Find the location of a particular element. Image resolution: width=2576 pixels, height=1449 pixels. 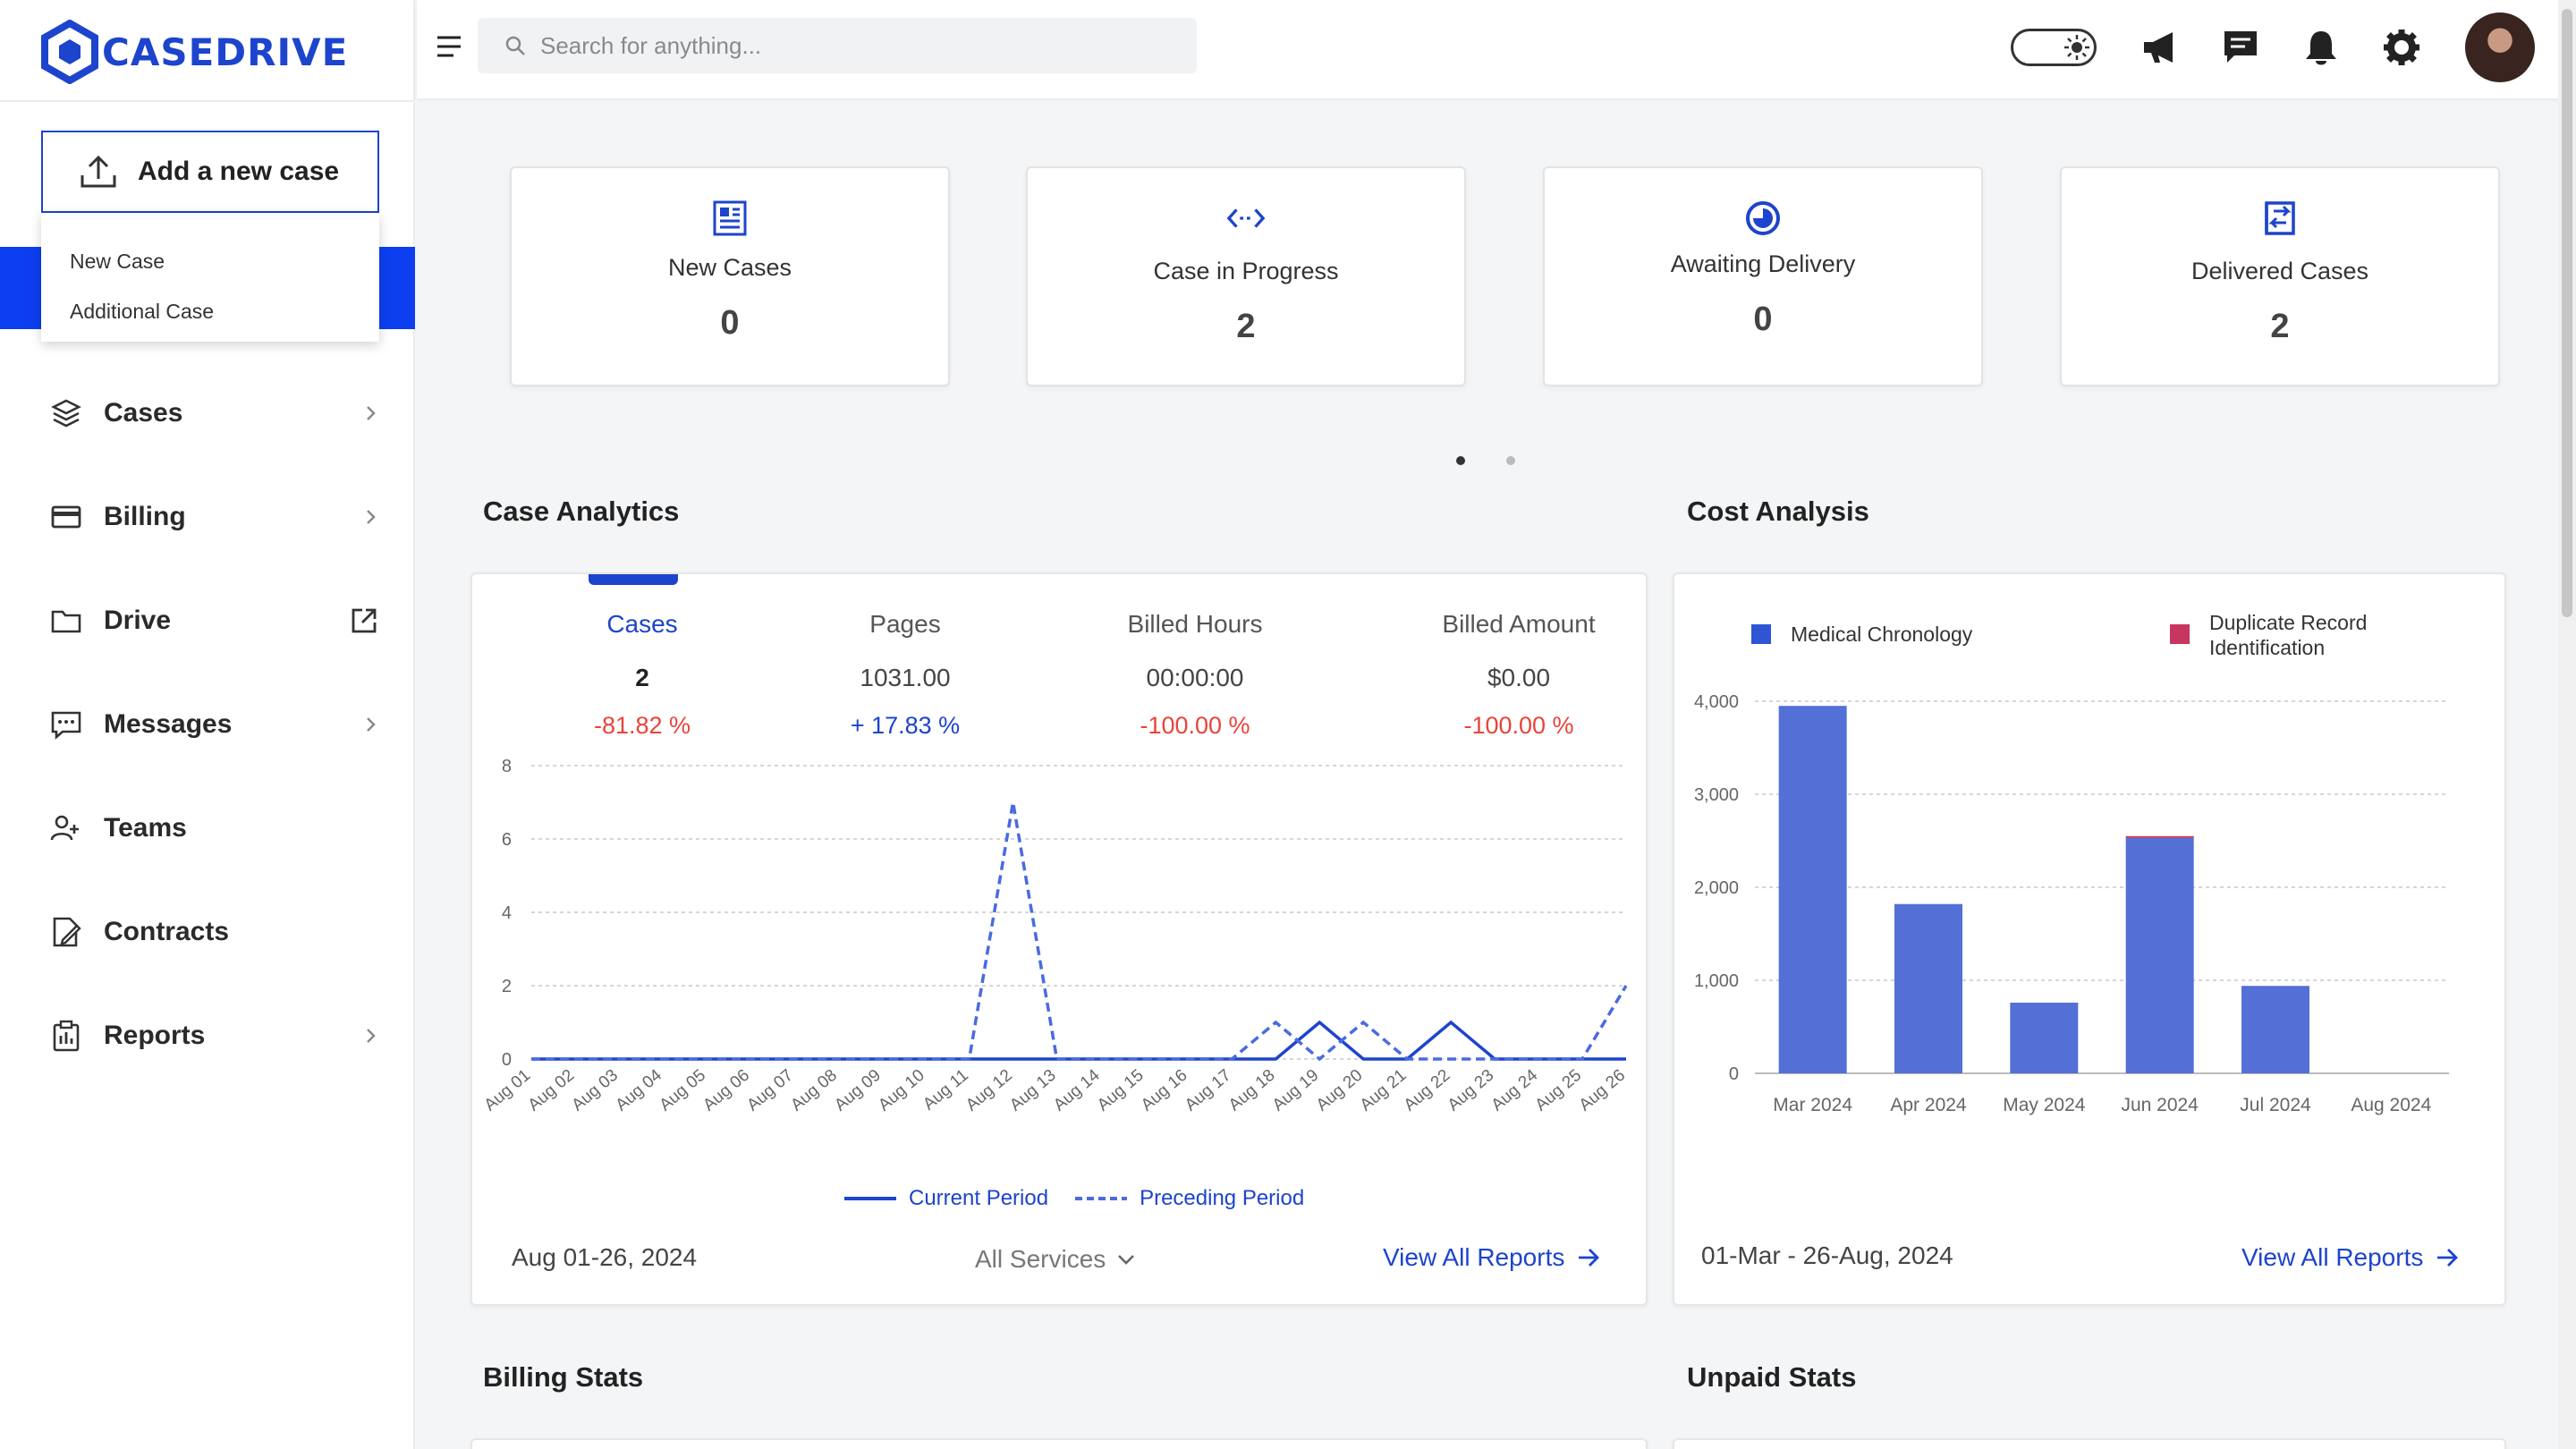

sidebar-divider is located at coordinates (207, 101).